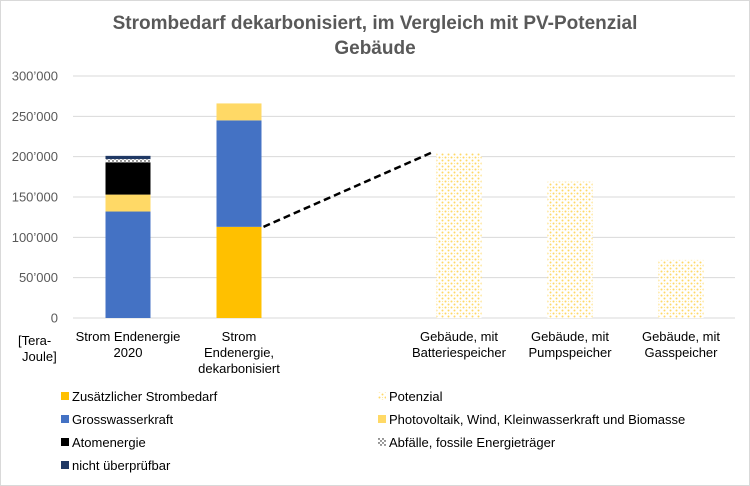 Image resolution: width=750 pixels, height=486 pixels. Describe the element at coordinates (239, 336) in the screenshot. I see `category-label: Strom` at that location.